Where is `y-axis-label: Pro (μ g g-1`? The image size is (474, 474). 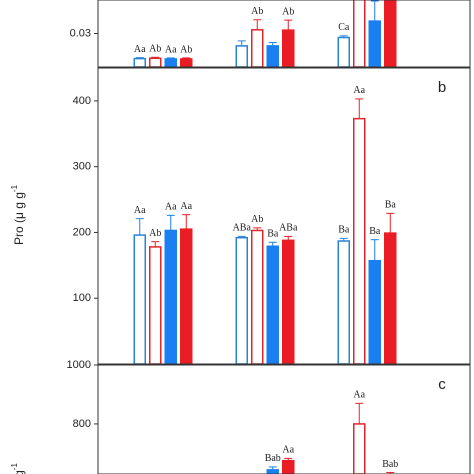 y-axis-label: Pro (μ g g-1 is located at coordinates (18, 214).